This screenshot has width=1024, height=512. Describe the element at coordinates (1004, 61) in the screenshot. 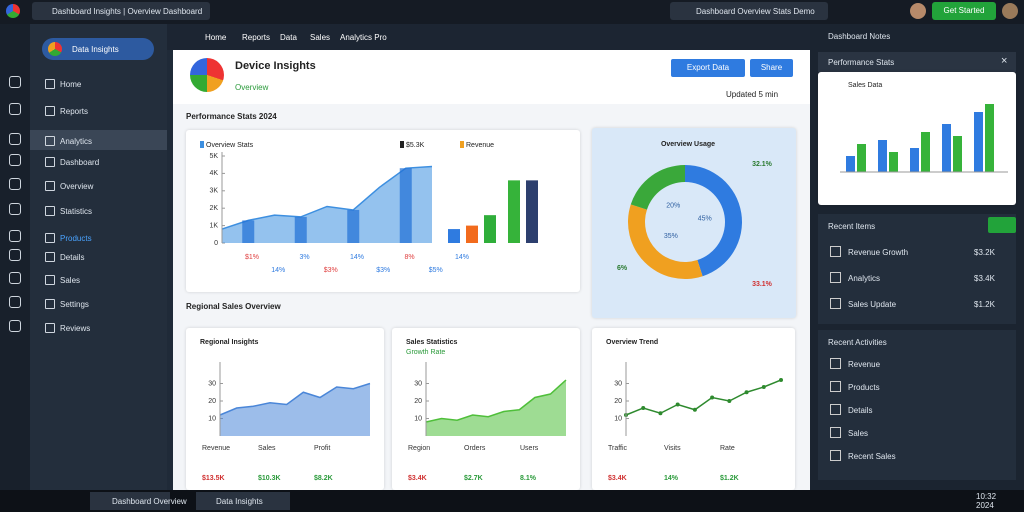

I see `close: ×` at that location.